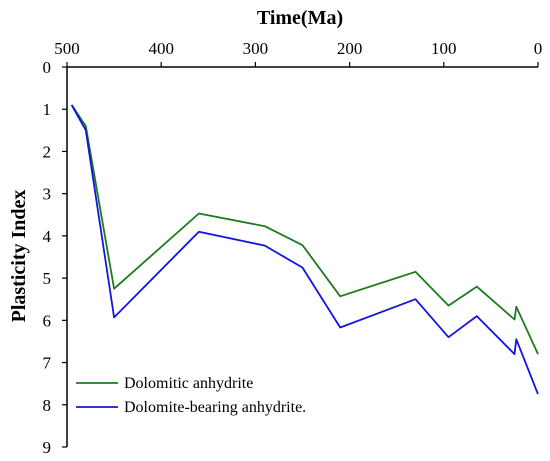  Describe the element at coordinates (161, 48) in the screenshot. I see `x-tick-label: 400` at that location.